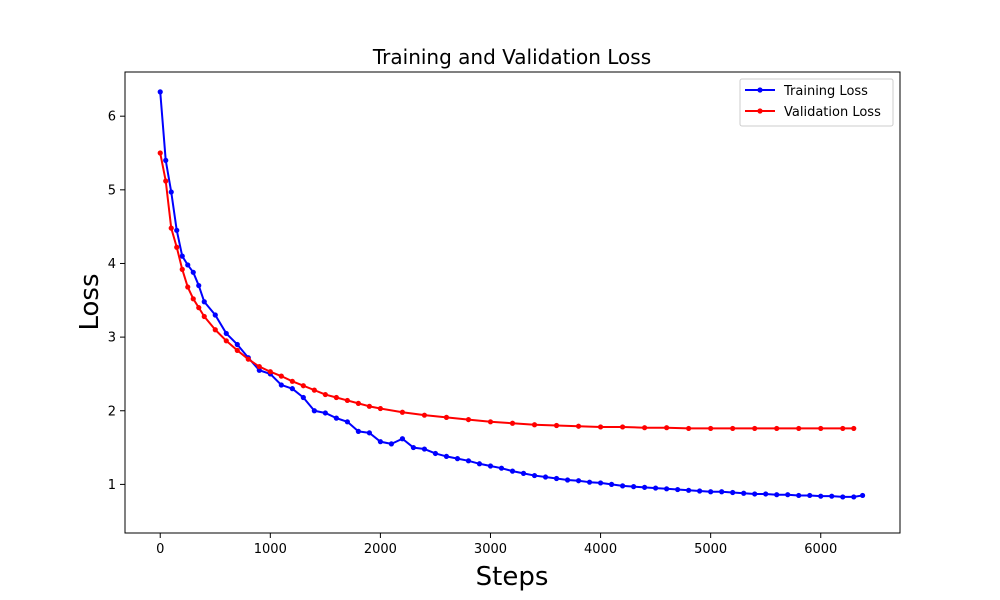 The height and width of the screenshot is (600, 1000). I want to click on legend: Training Loss Validation Loss, so click(816, 102).